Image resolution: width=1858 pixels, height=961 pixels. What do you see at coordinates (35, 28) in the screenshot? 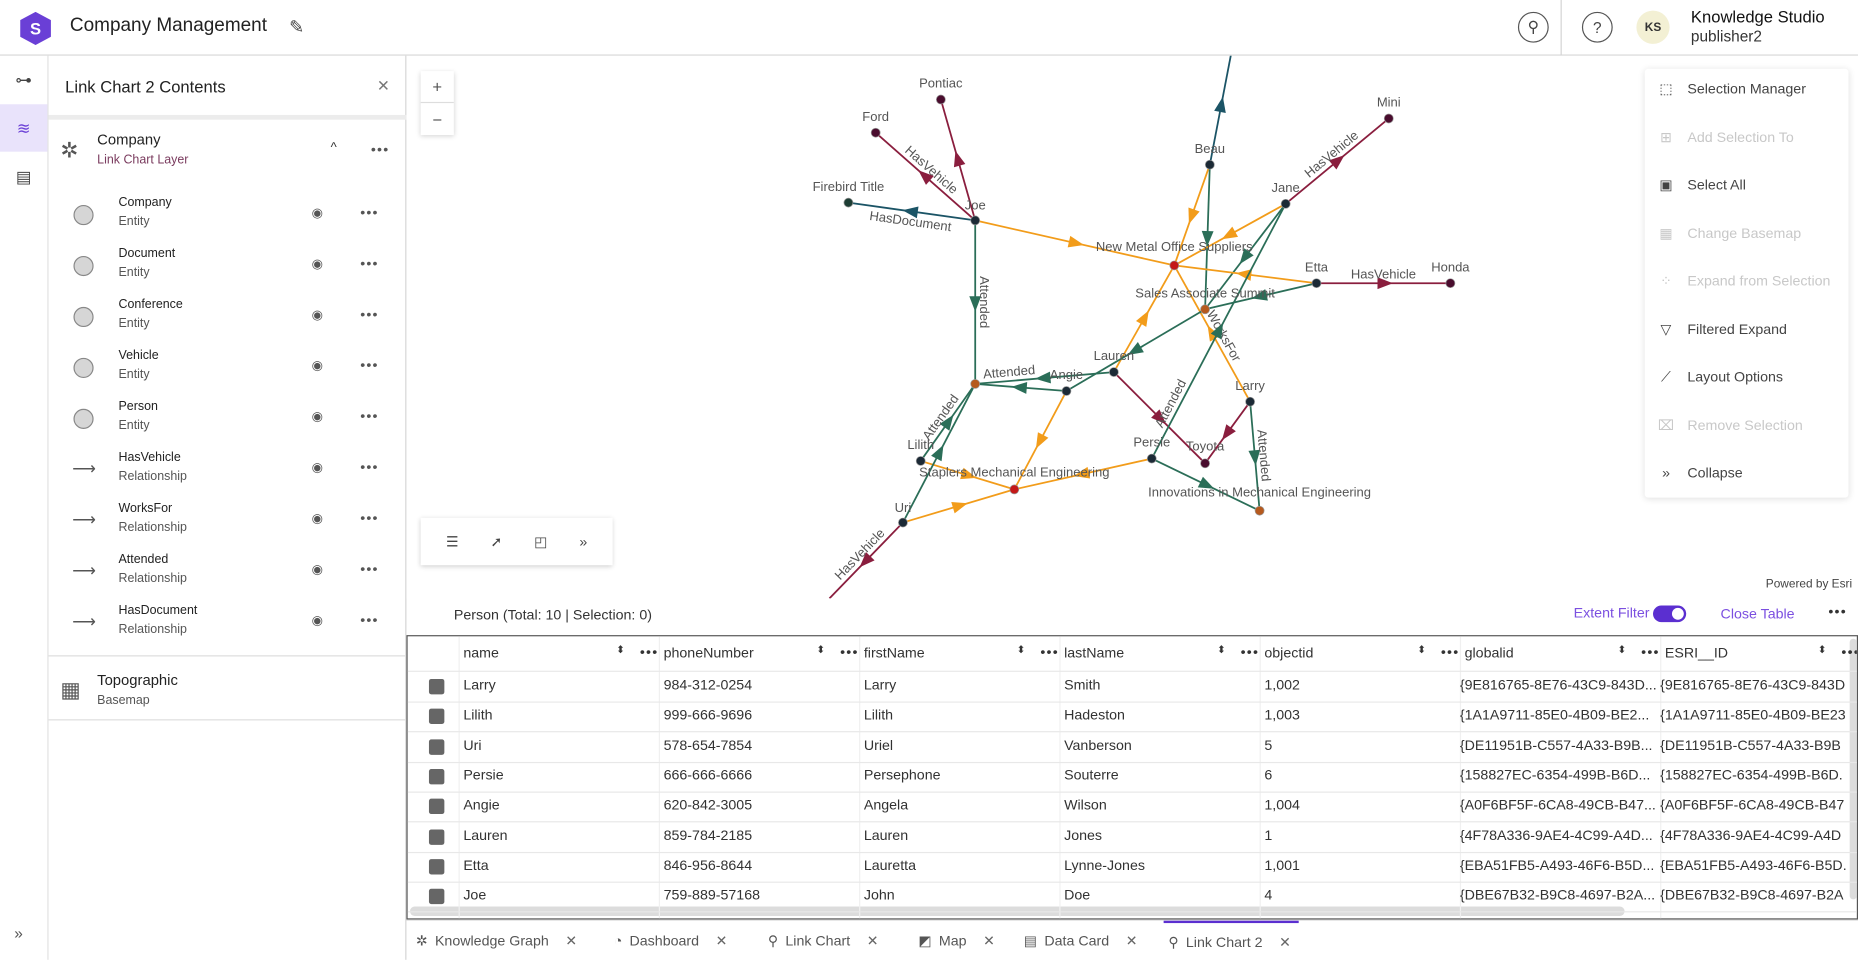
I see `app-logo-icon: S` at bounding box center [35, 28].